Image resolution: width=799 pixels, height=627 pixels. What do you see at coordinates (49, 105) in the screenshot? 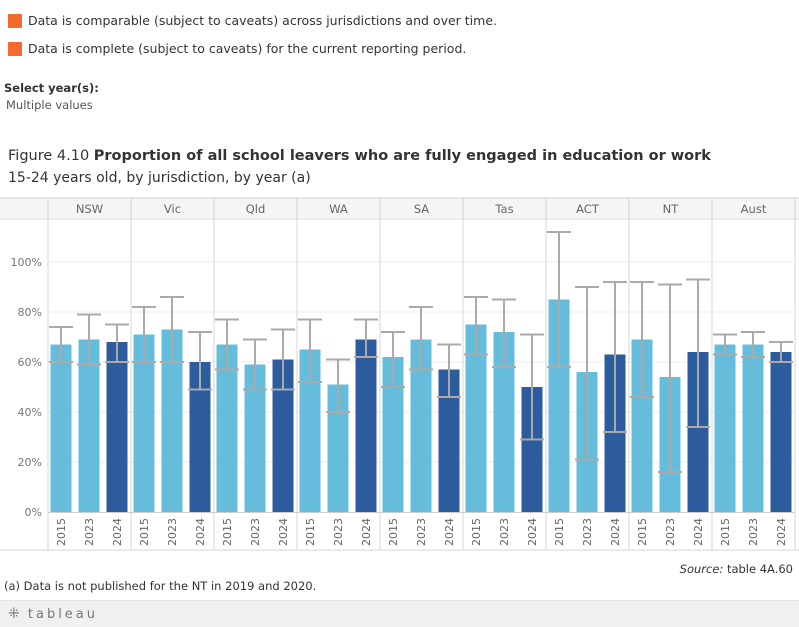
I see `year-filter-value: Multiple values` at bounding box center [49, 105].